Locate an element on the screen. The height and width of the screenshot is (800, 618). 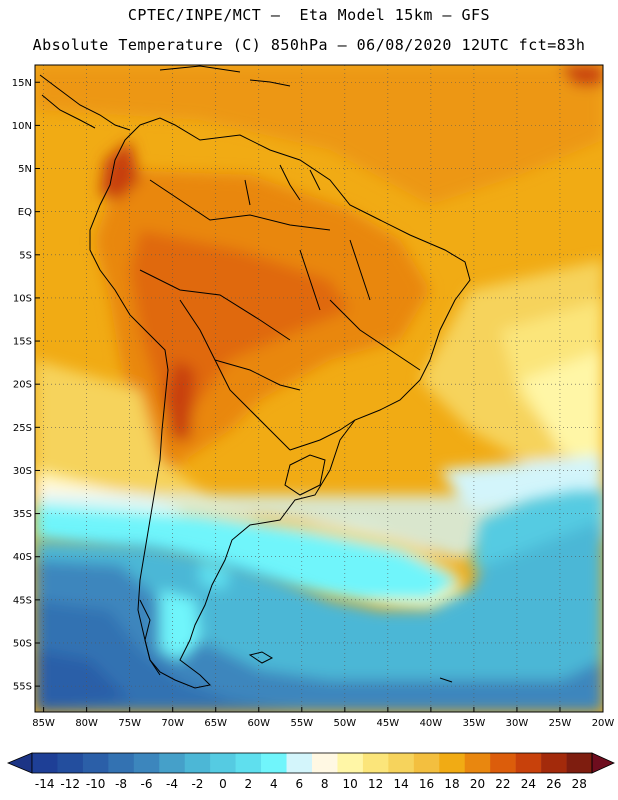
colorbar-label: 6 is located at coordinates (299, 784).